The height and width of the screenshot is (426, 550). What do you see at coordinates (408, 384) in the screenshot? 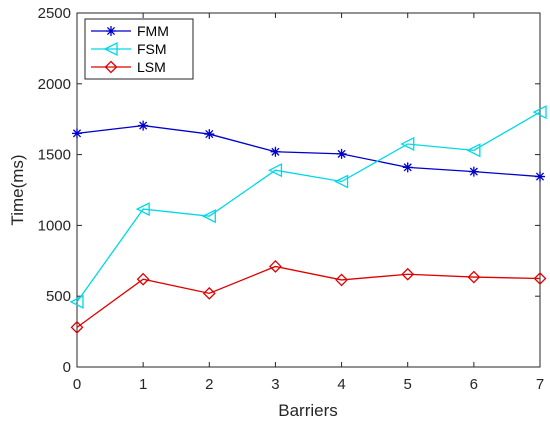
I see `x-tick-label: 5` at bounding box center [408, 384].